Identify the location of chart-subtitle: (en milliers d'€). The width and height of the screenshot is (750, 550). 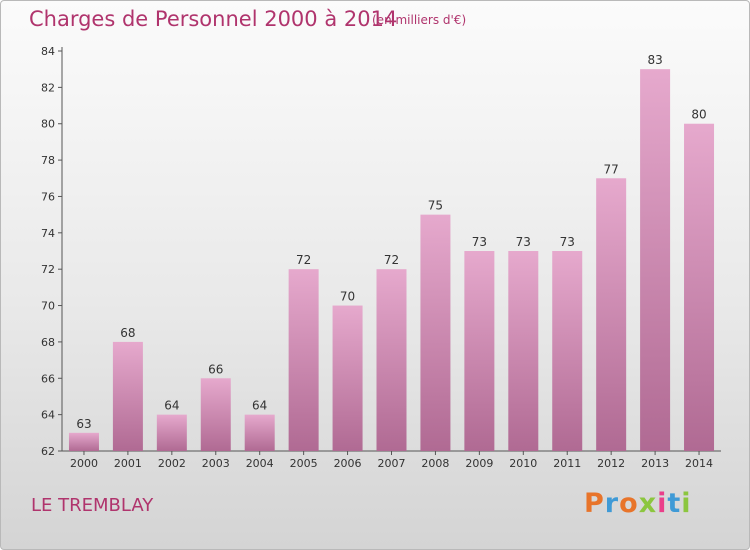
(419, 20).